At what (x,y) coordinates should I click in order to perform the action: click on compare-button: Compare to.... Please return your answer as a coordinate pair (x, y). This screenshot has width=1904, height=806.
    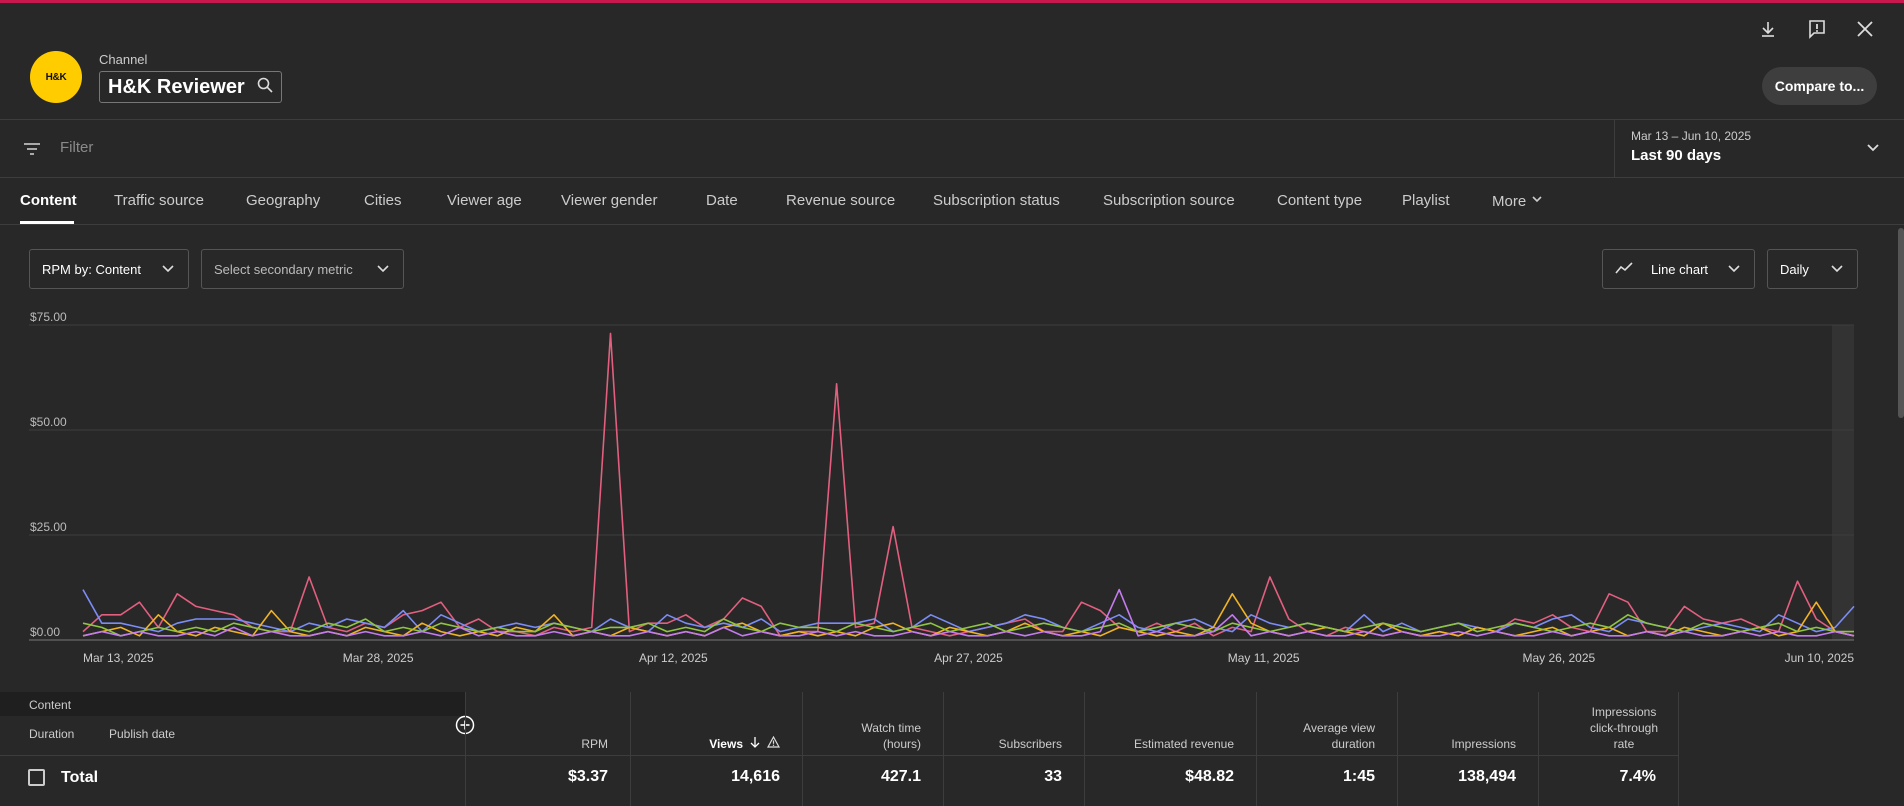
    Looking at the image, I should click on (1819, 86).